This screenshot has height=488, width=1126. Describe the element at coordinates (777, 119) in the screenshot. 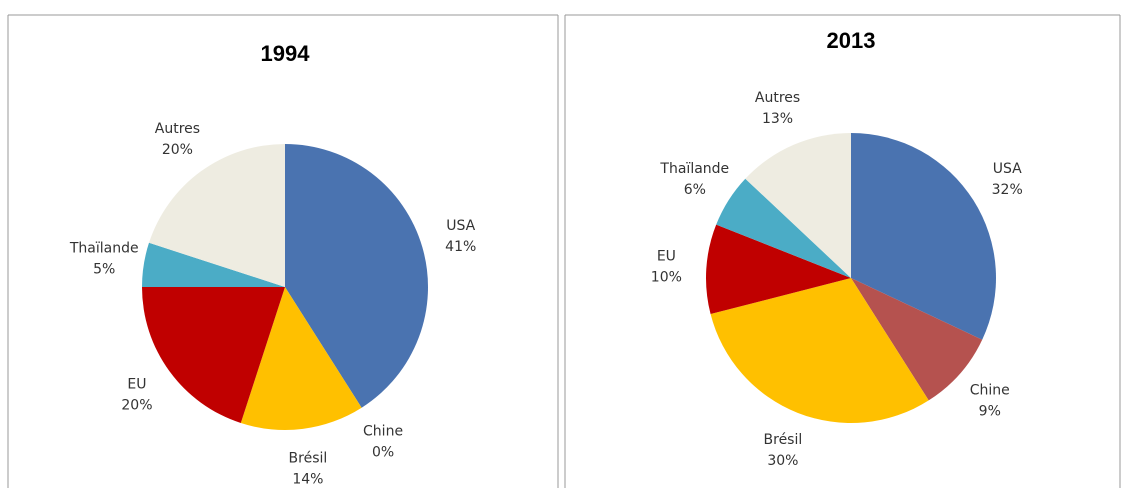

I see `slice-value-label: 13%` at that location.